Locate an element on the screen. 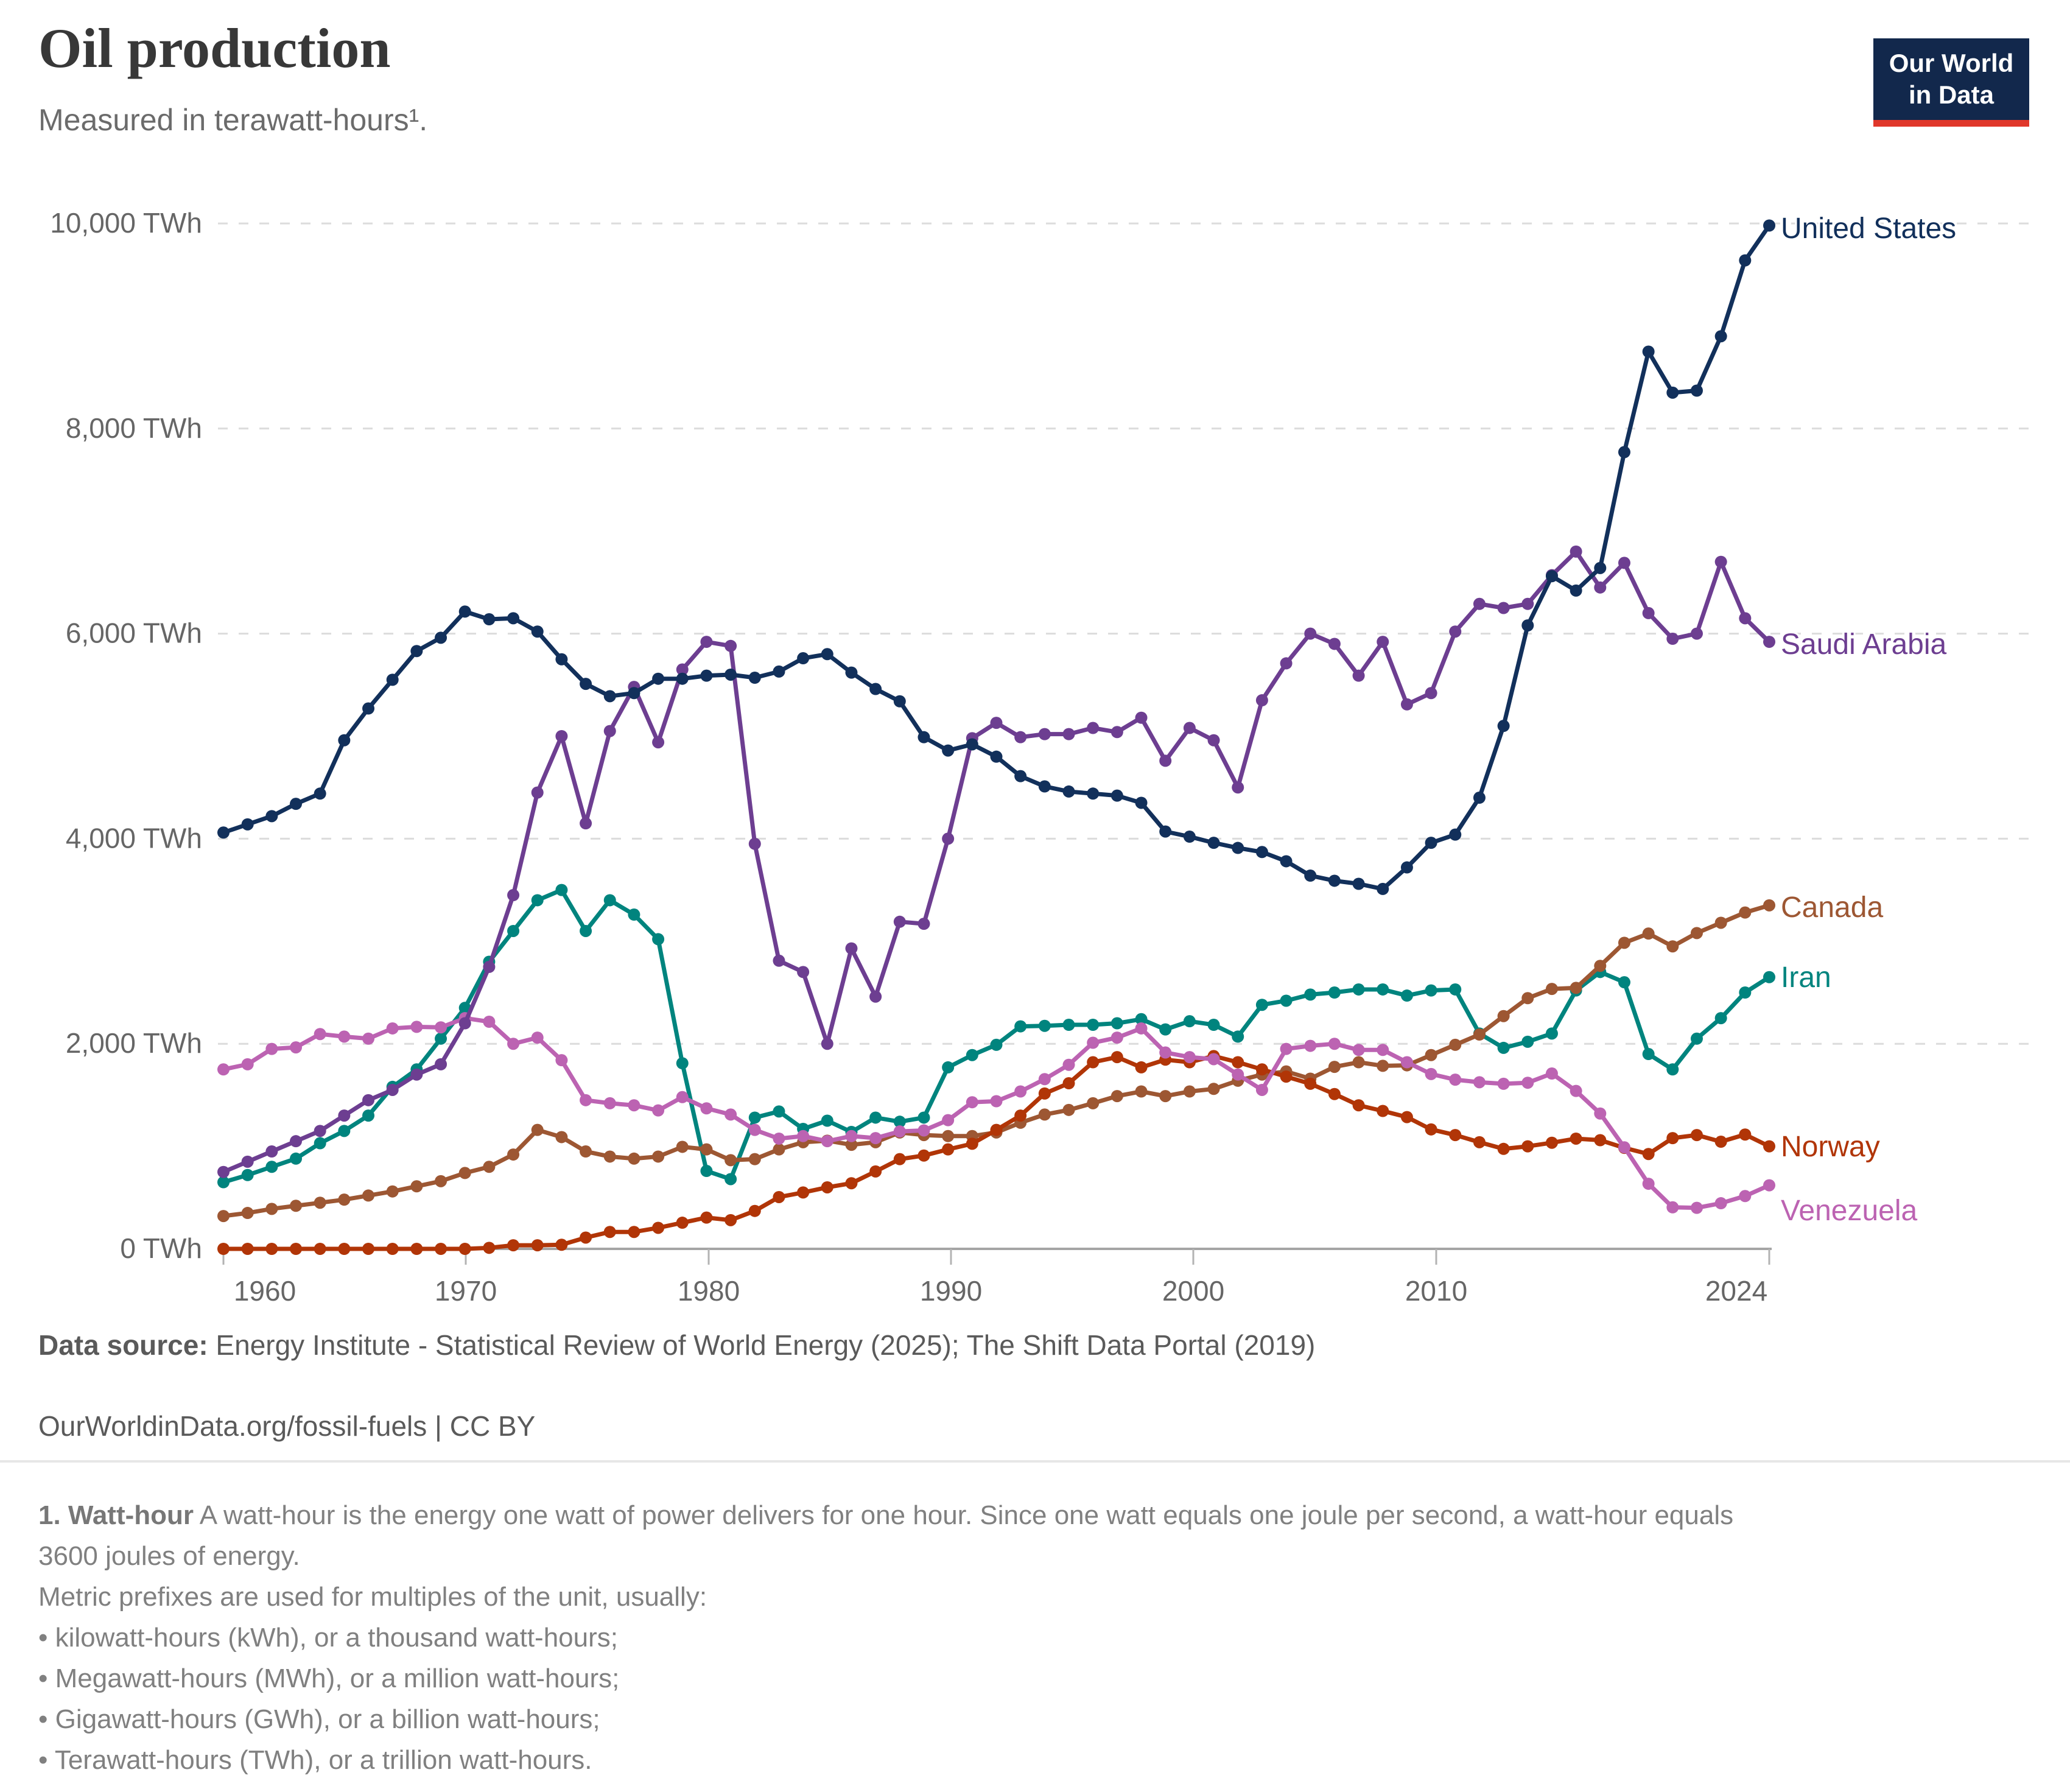 The image size is (2070, 1792). series-end-label-saudi-arabia: Saudi Arabia is located at coordinates (1864, 645).